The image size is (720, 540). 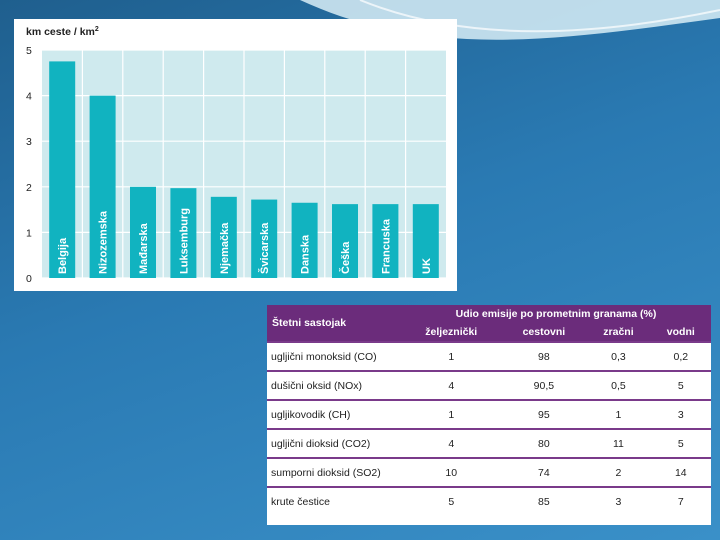 What do you see at coordinates (334, 356) in the screenshot?
I see `row-label: ugljični monoksid (CO)` at bounding box center [334, 356].